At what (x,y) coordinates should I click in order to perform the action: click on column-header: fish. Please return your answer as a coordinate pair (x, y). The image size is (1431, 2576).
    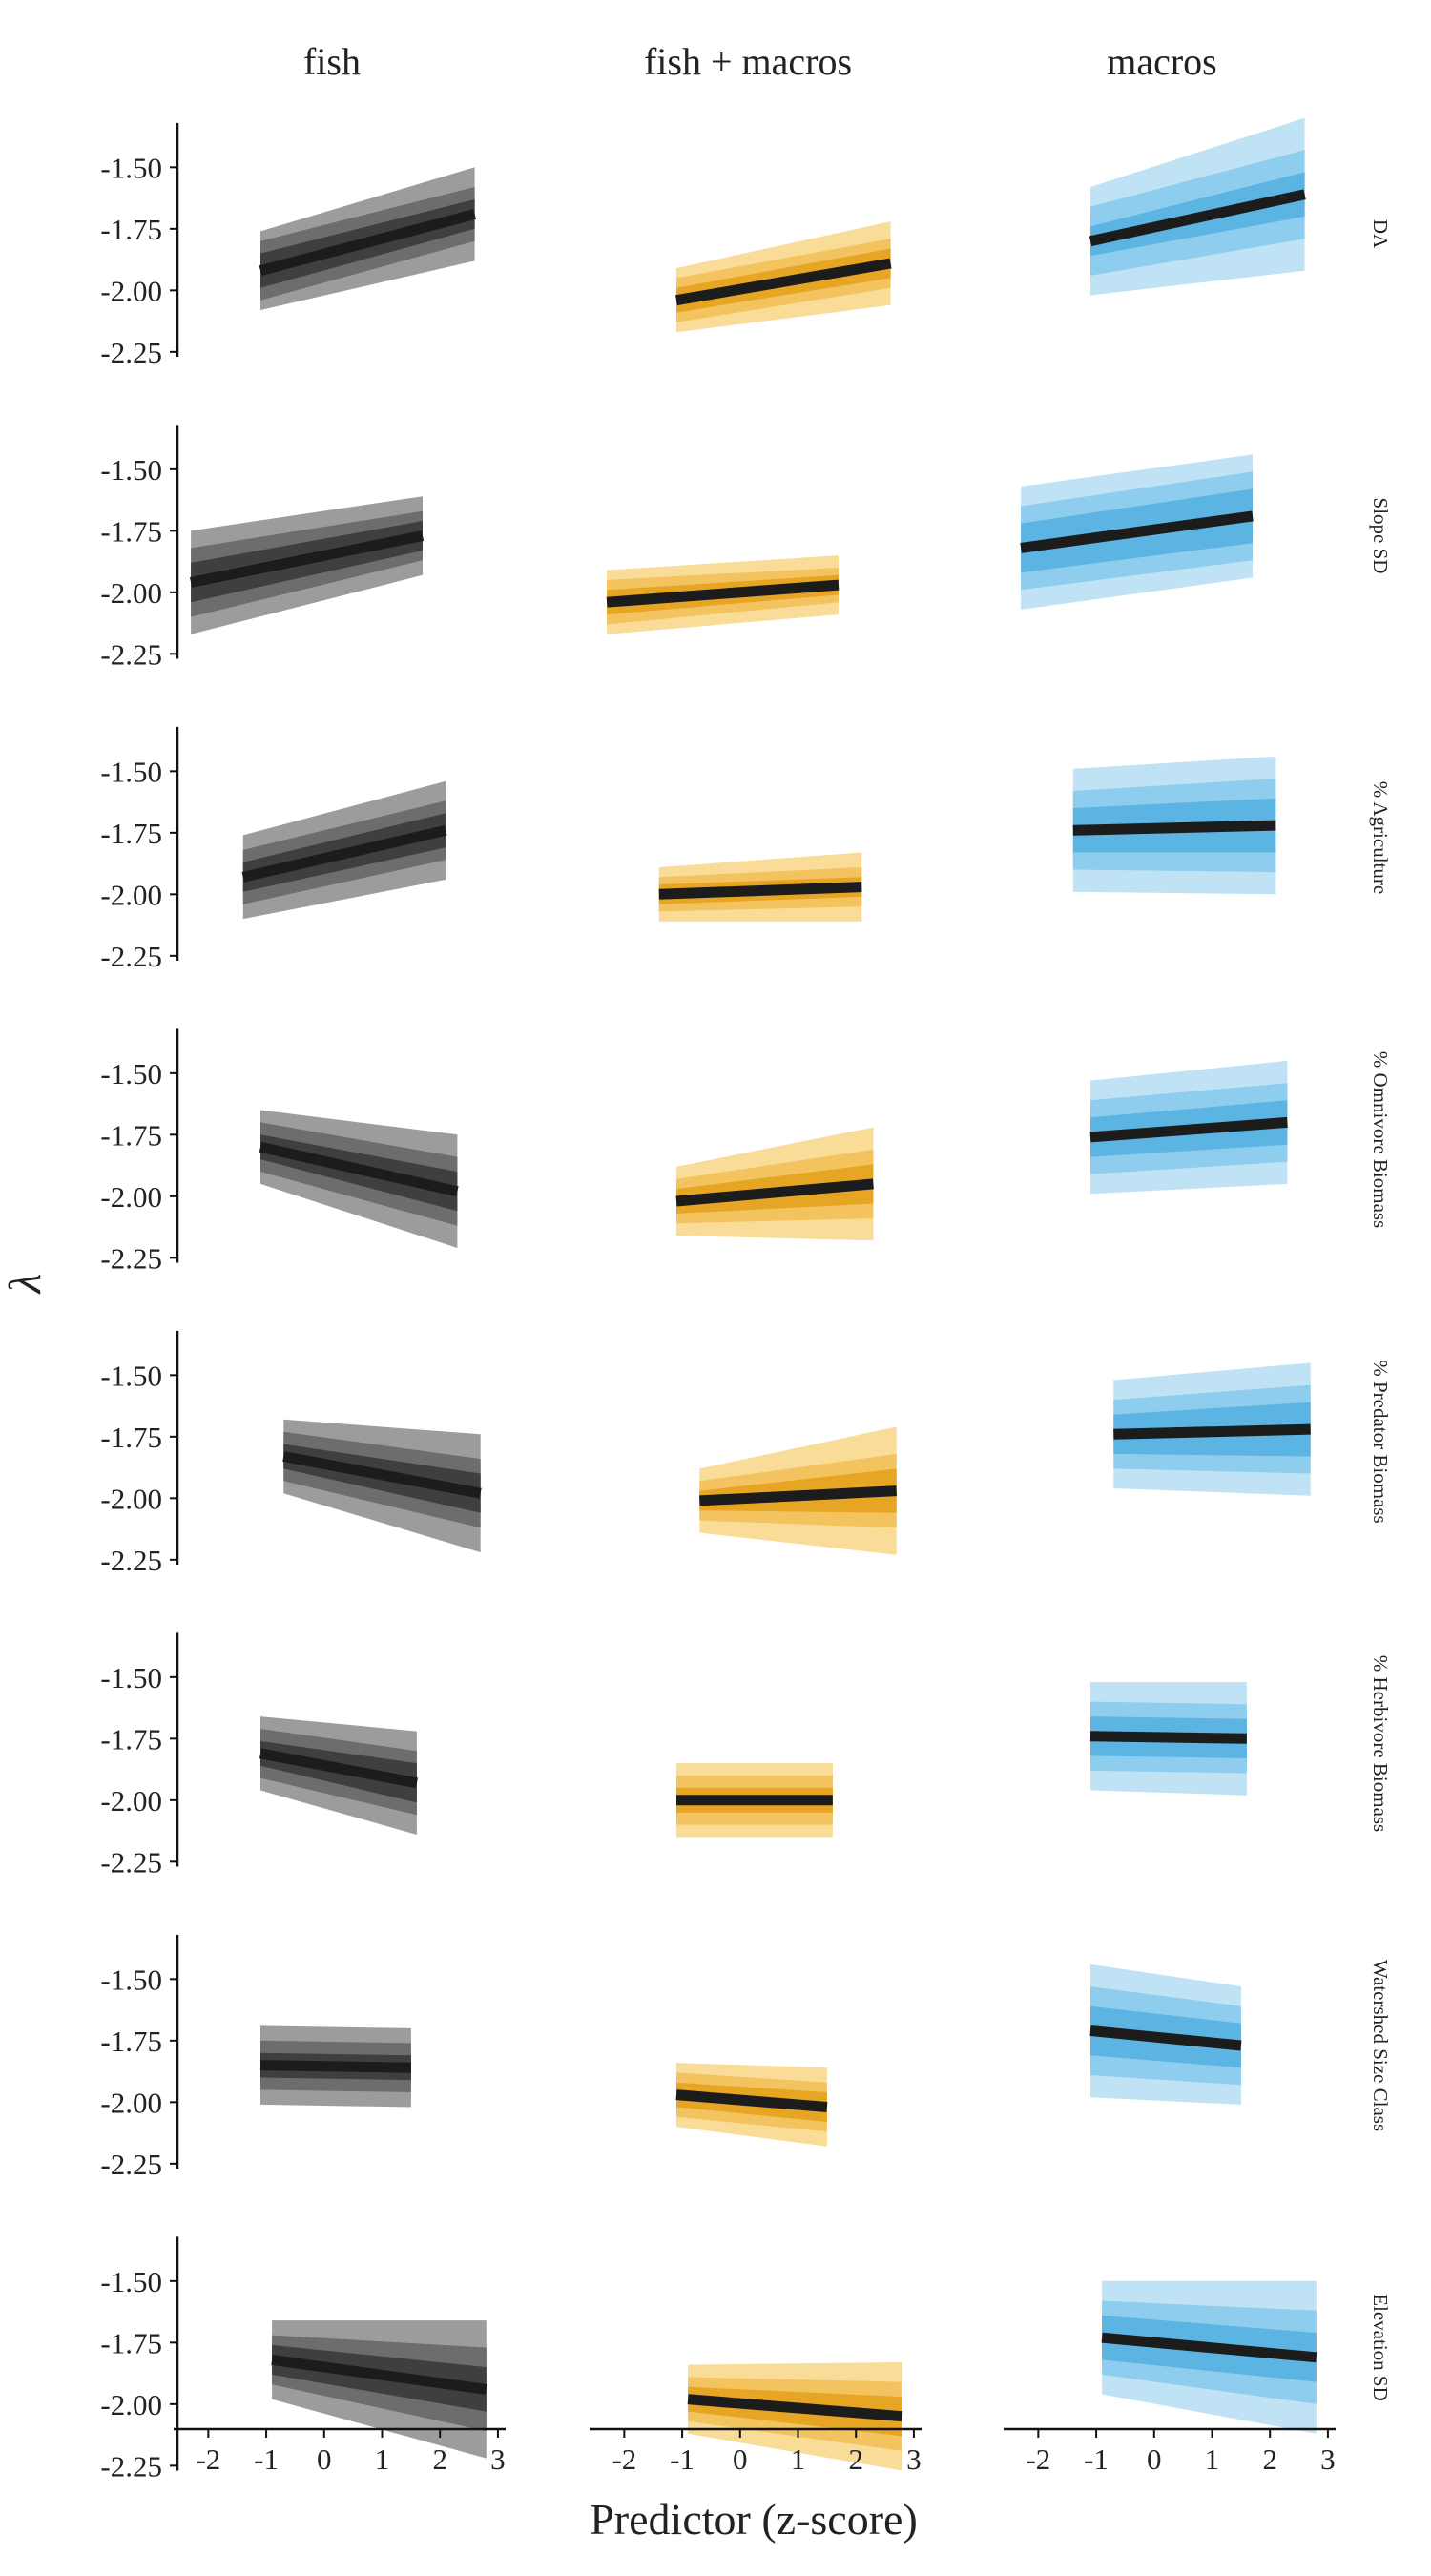
    Looking at the image, I should click on (332, 61).